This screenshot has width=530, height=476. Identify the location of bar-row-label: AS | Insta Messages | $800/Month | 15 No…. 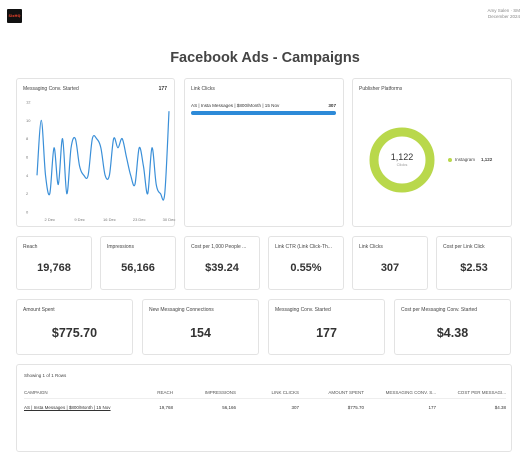
(235, 105).